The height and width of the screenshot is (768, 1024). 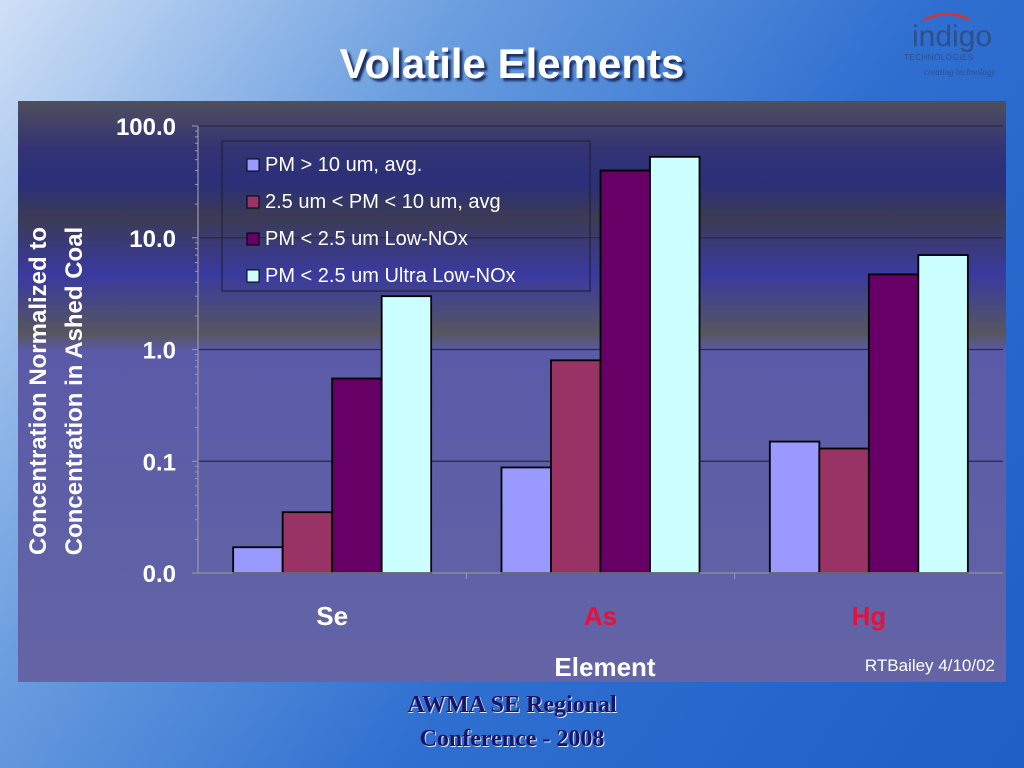 I want to click on logo-word: indigo, so click(x=952, y=36).